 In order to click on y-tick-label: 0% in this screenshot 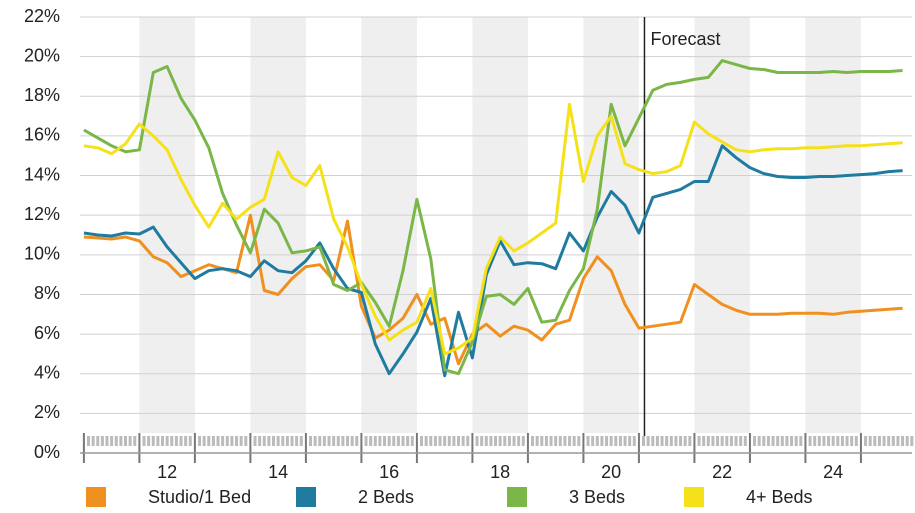, I will do `click(47, 452)`.